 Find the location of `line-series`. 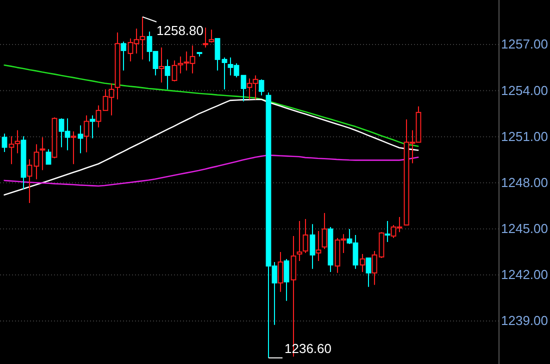

line-series is located at coordinates (211, 170).